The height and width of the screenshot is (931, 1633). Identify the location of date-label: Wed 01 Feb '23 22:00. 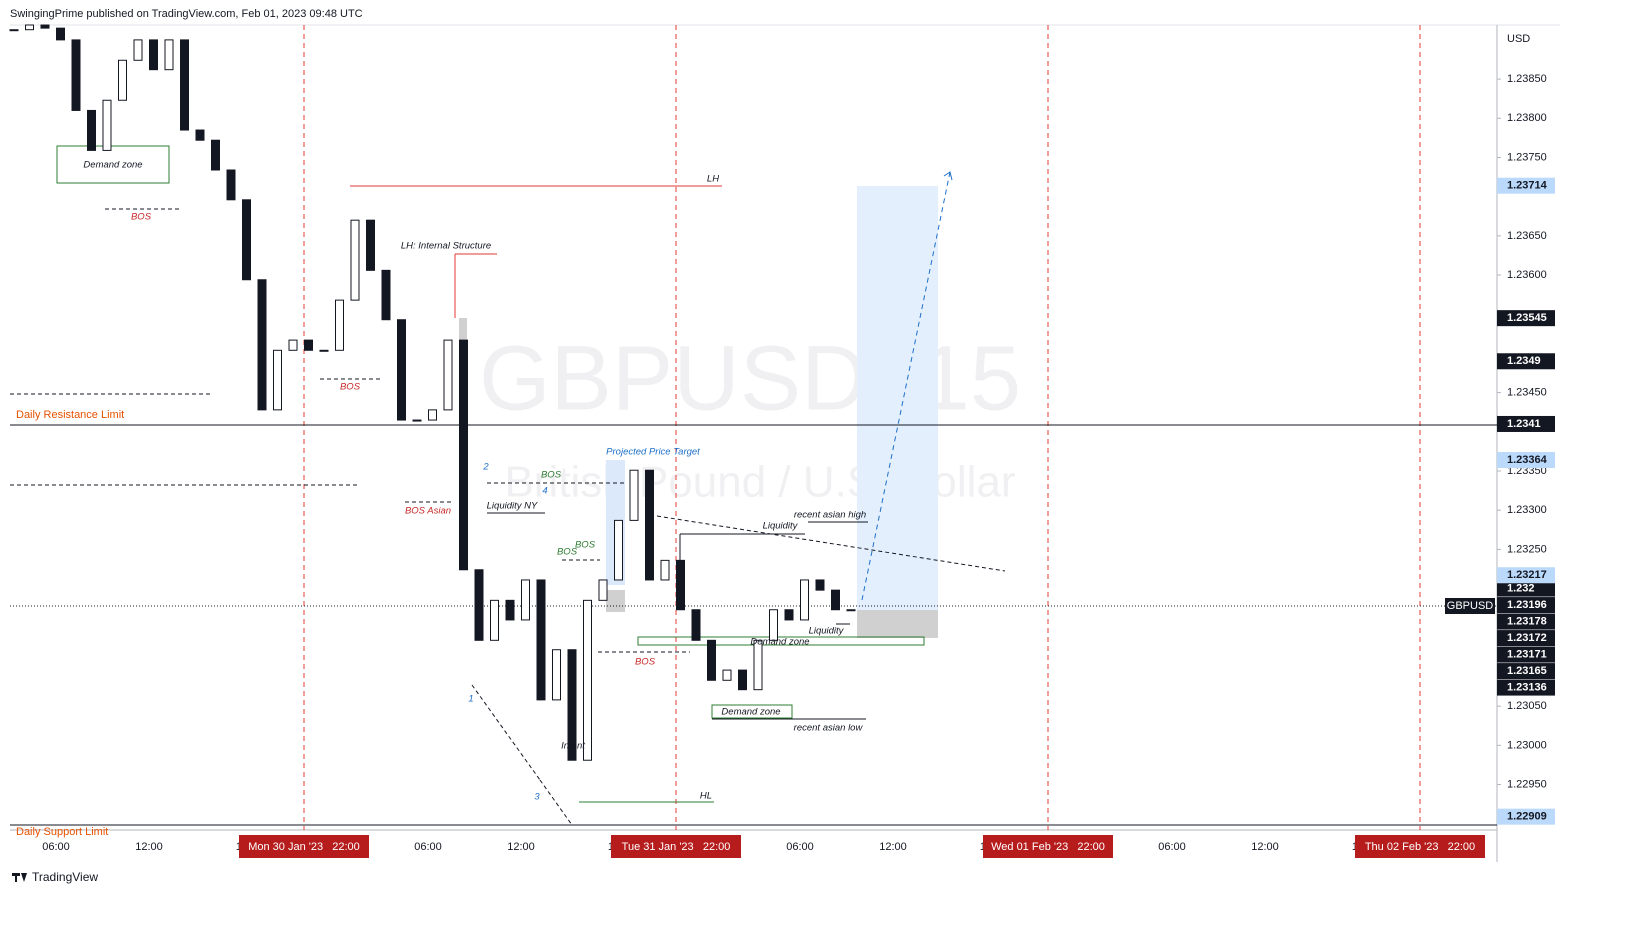
(1048, 847).